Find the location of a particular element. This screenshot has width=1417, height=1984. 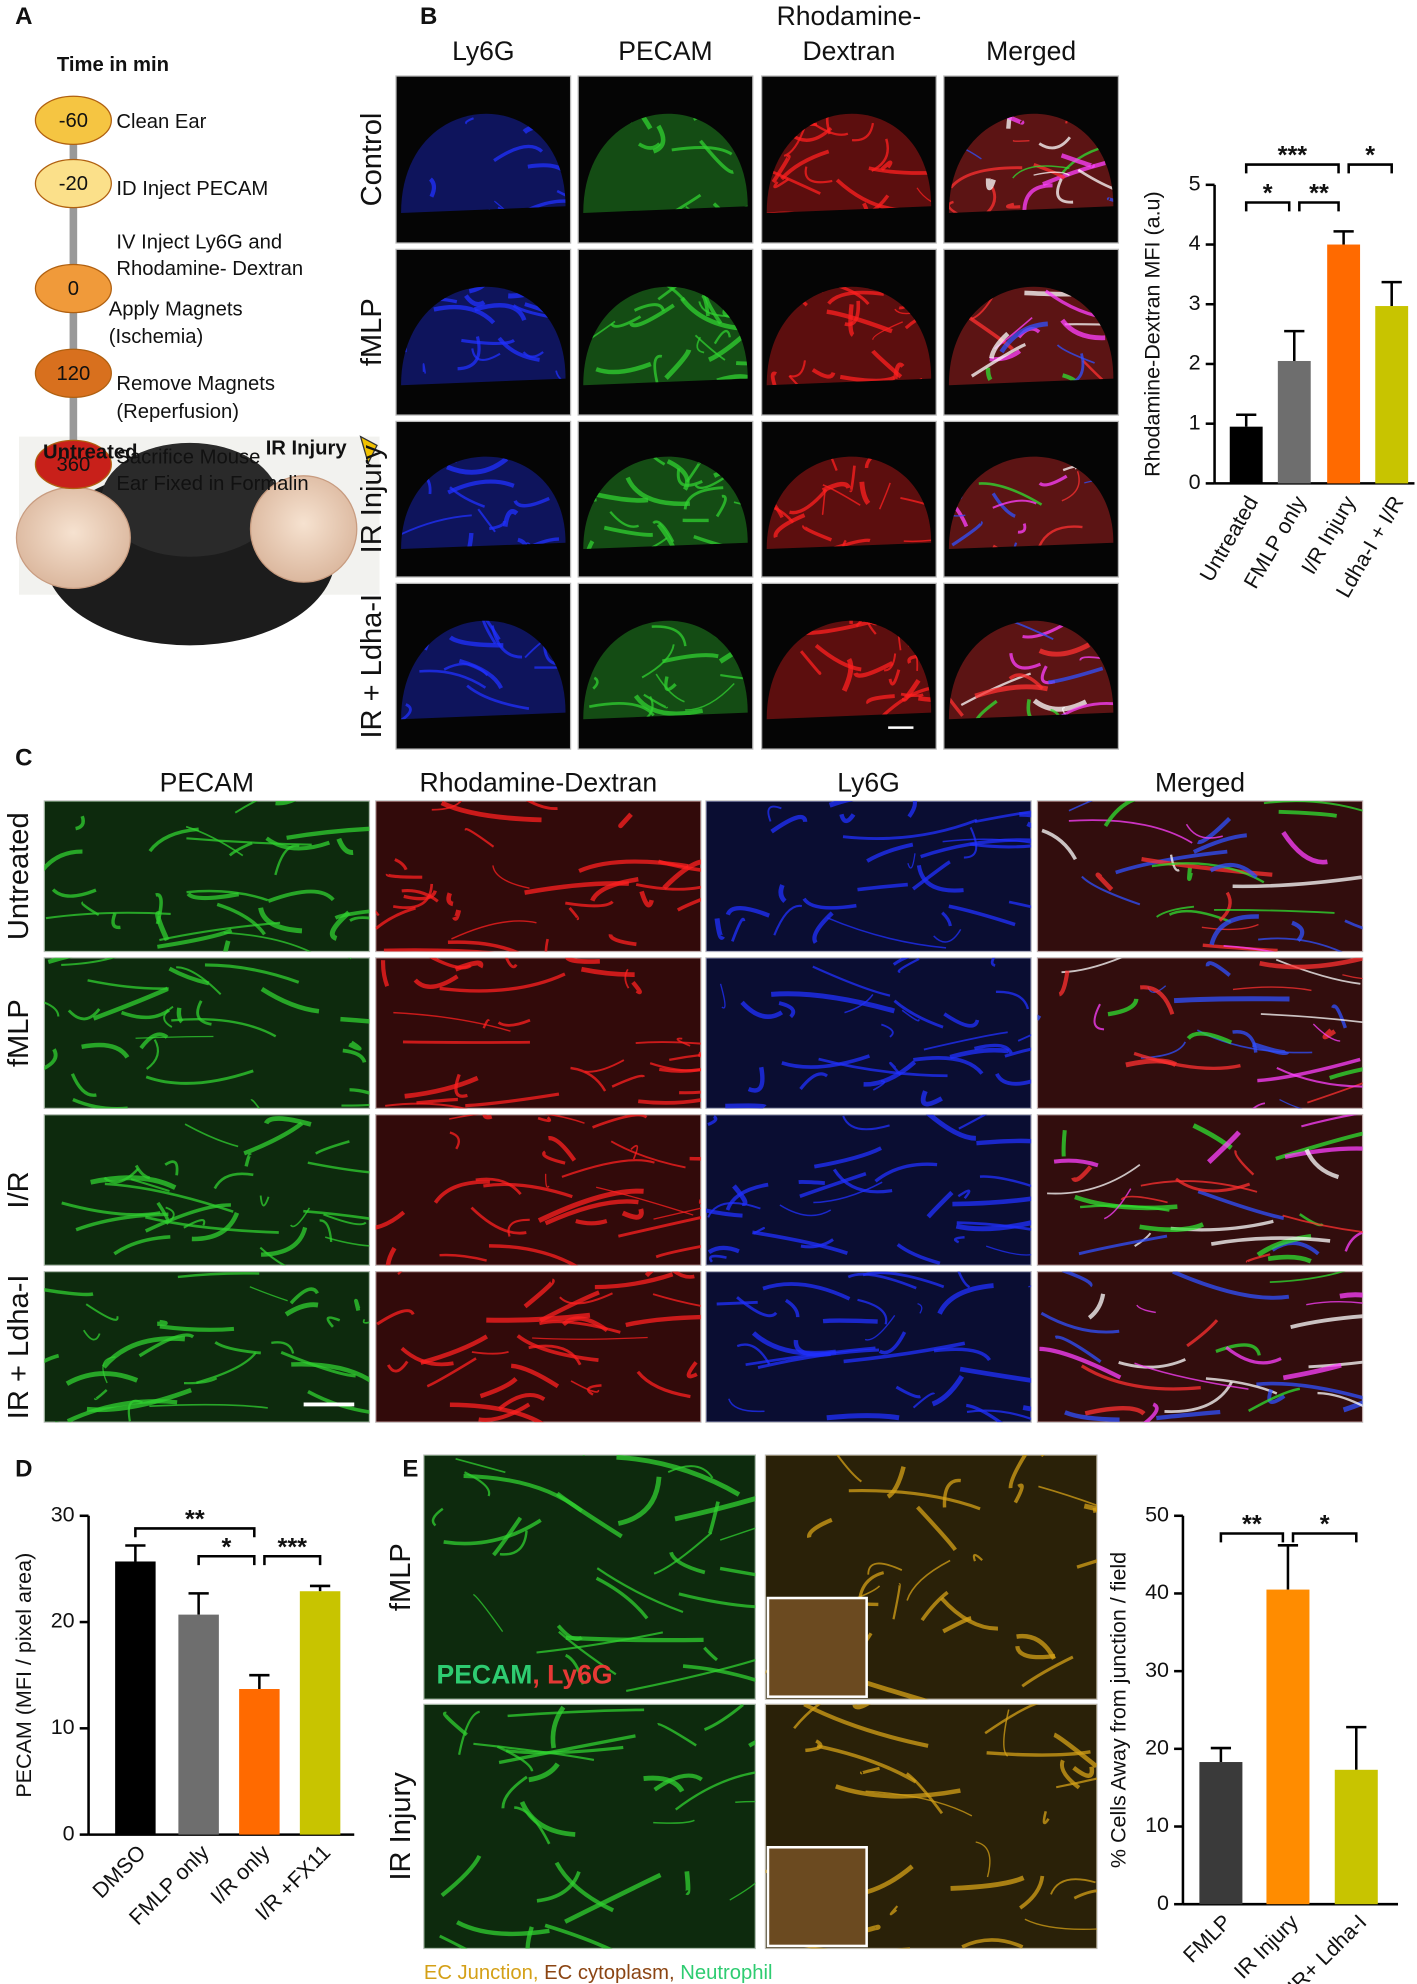

y-tick-label: 30 is located at coordinates (1157, 1670).